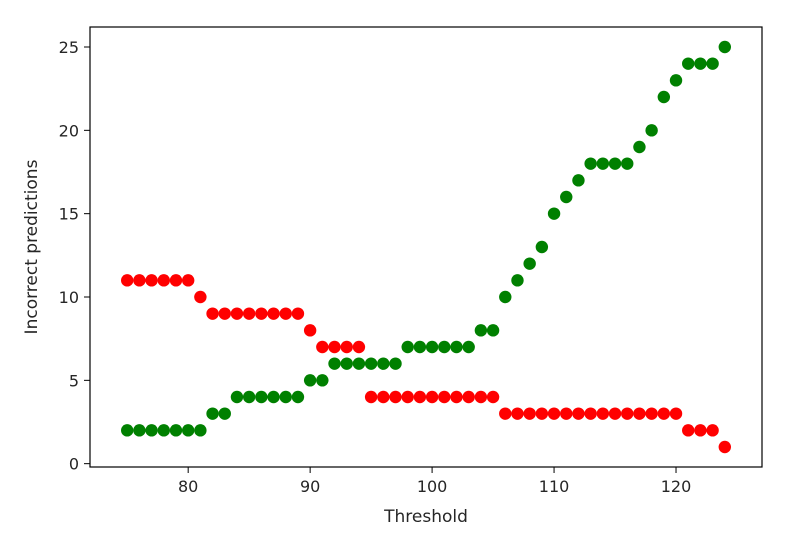  Describe the element at coordinates (188, 486) in the screenshot. I see `x-tick-label: 80` at that location.